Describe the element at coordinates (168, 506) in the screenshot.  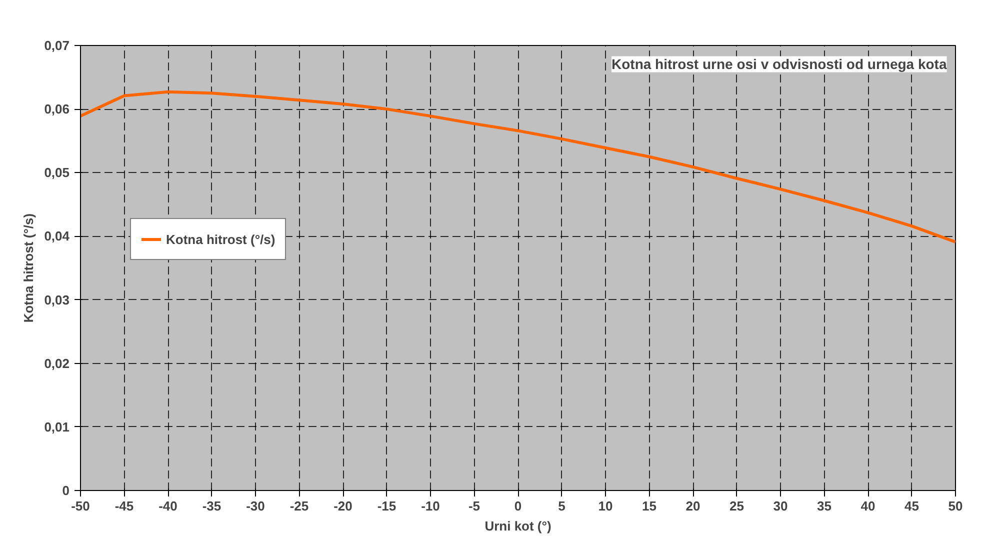
I see `x-tick-label: -40` at that location.